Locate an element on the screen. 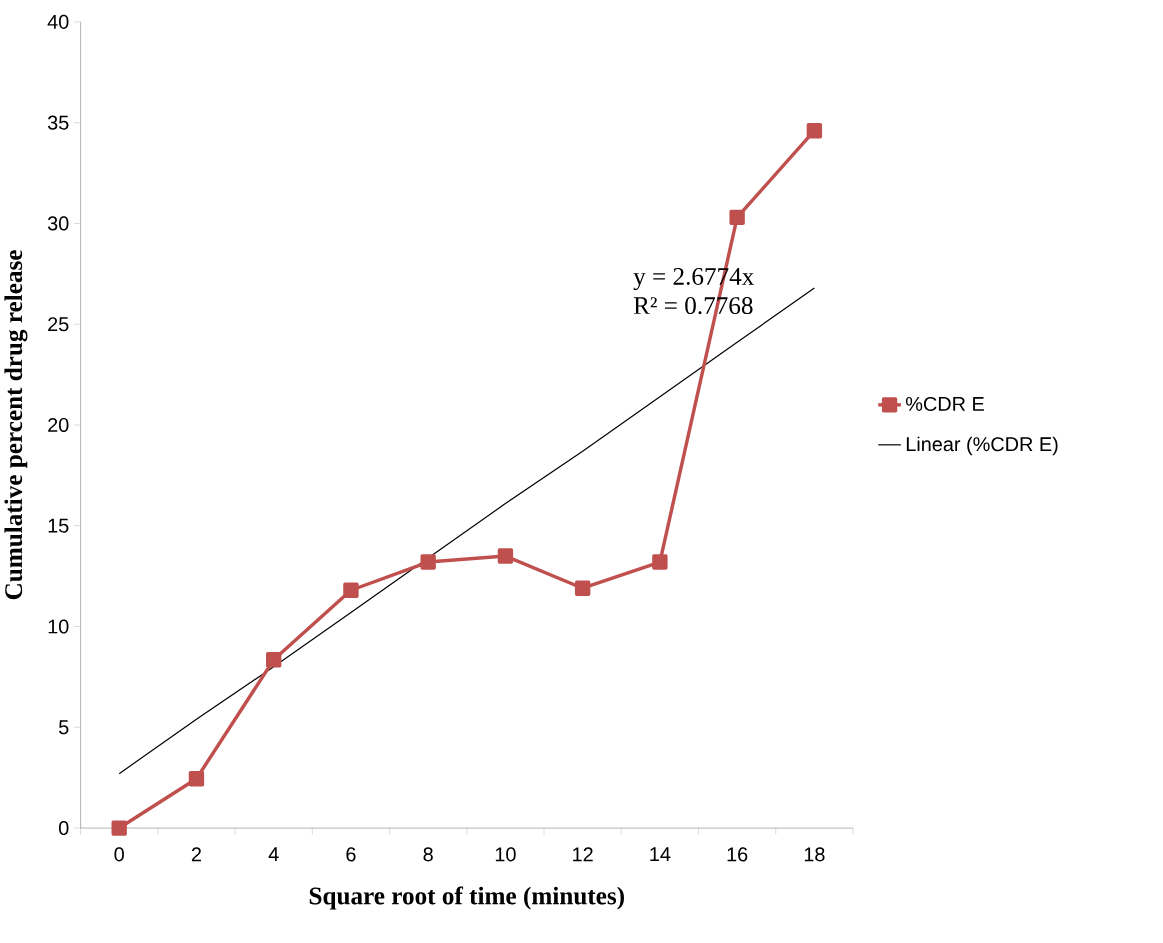 This screenshot has width=1163, height=943. y-tick-label: 35 is located at coordinates (58, 122).